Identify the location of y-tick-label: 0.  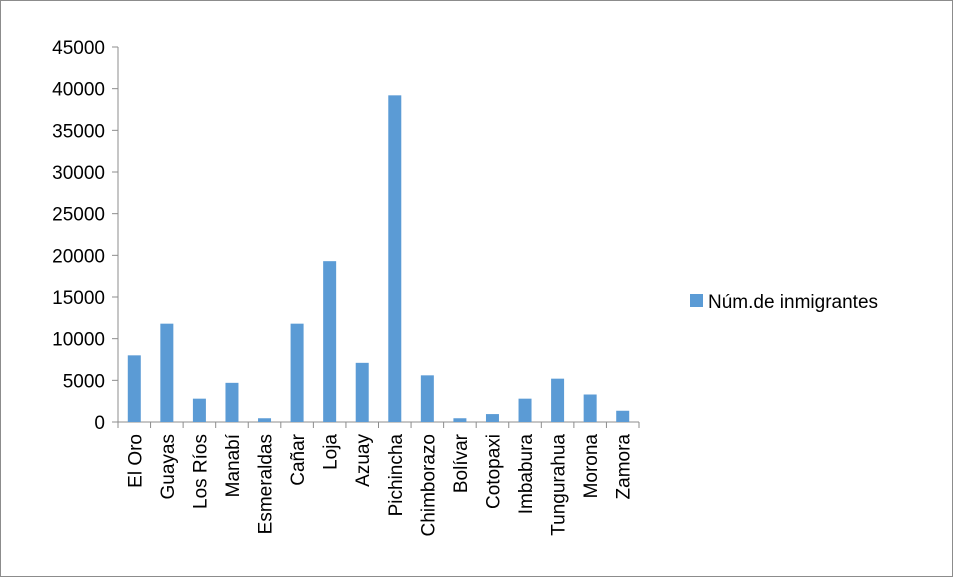
(99, 423).